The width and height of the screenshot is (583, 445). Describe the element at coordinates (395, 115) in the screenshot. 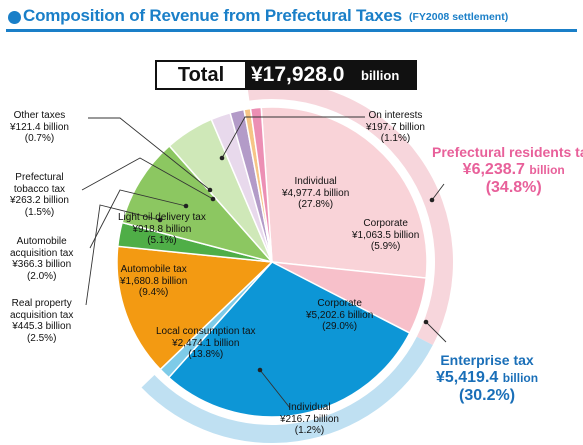

I see `label-line: On interests` at that location.